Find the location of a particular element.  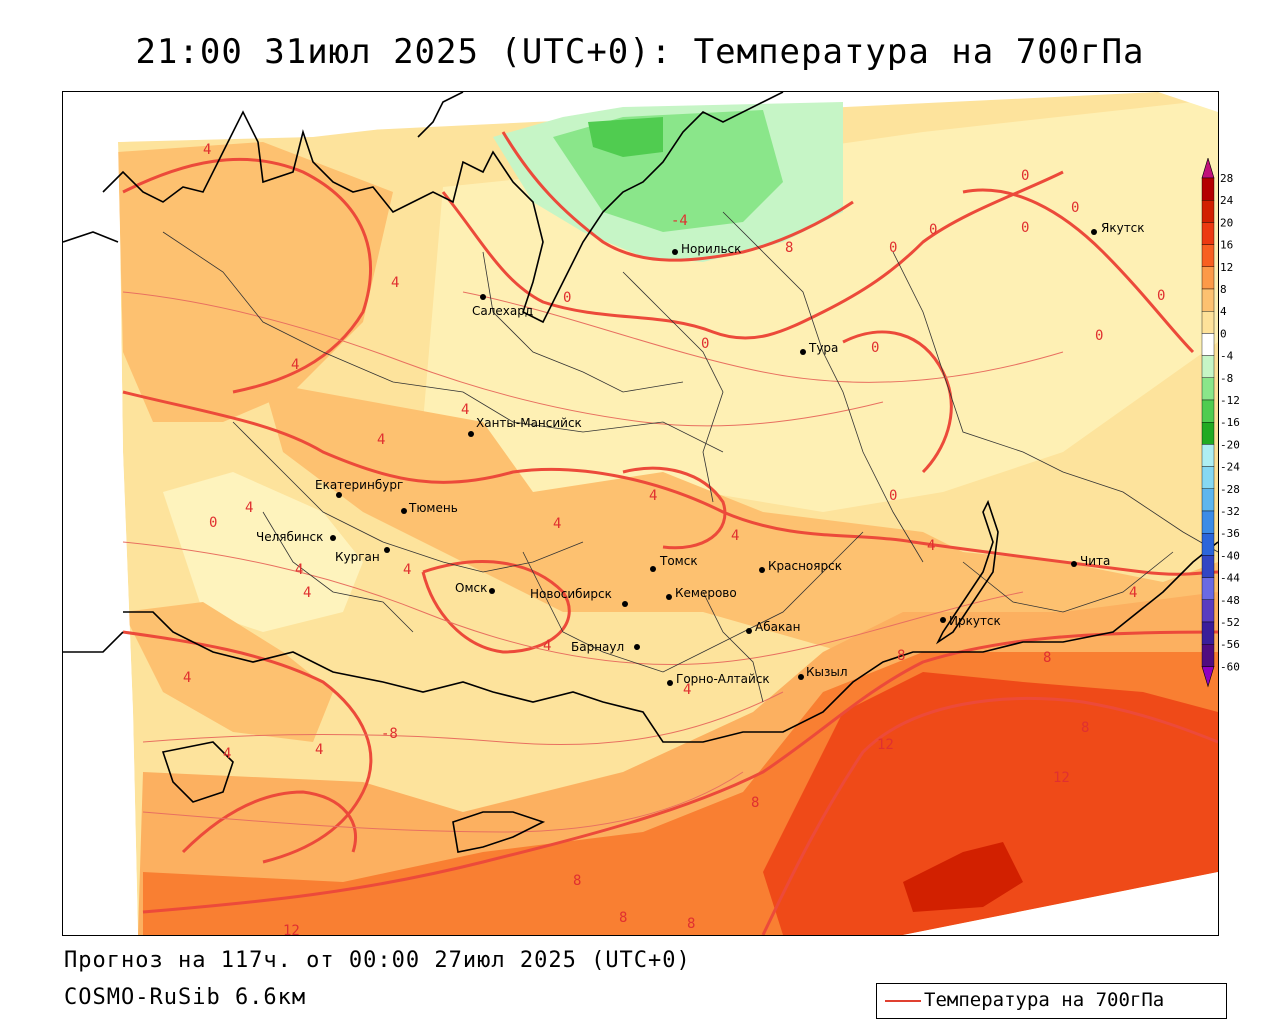

city-yakutsk: Якутск is located at coordinates (1118, 228).